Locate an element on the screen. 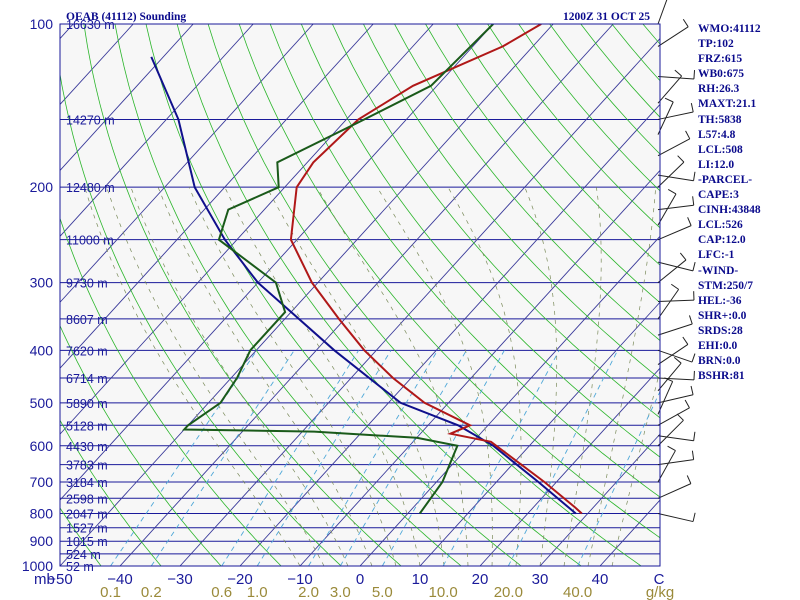 The image size is (800, 600). temperature-tick-label: −50 is located at coordinates (59, 579).